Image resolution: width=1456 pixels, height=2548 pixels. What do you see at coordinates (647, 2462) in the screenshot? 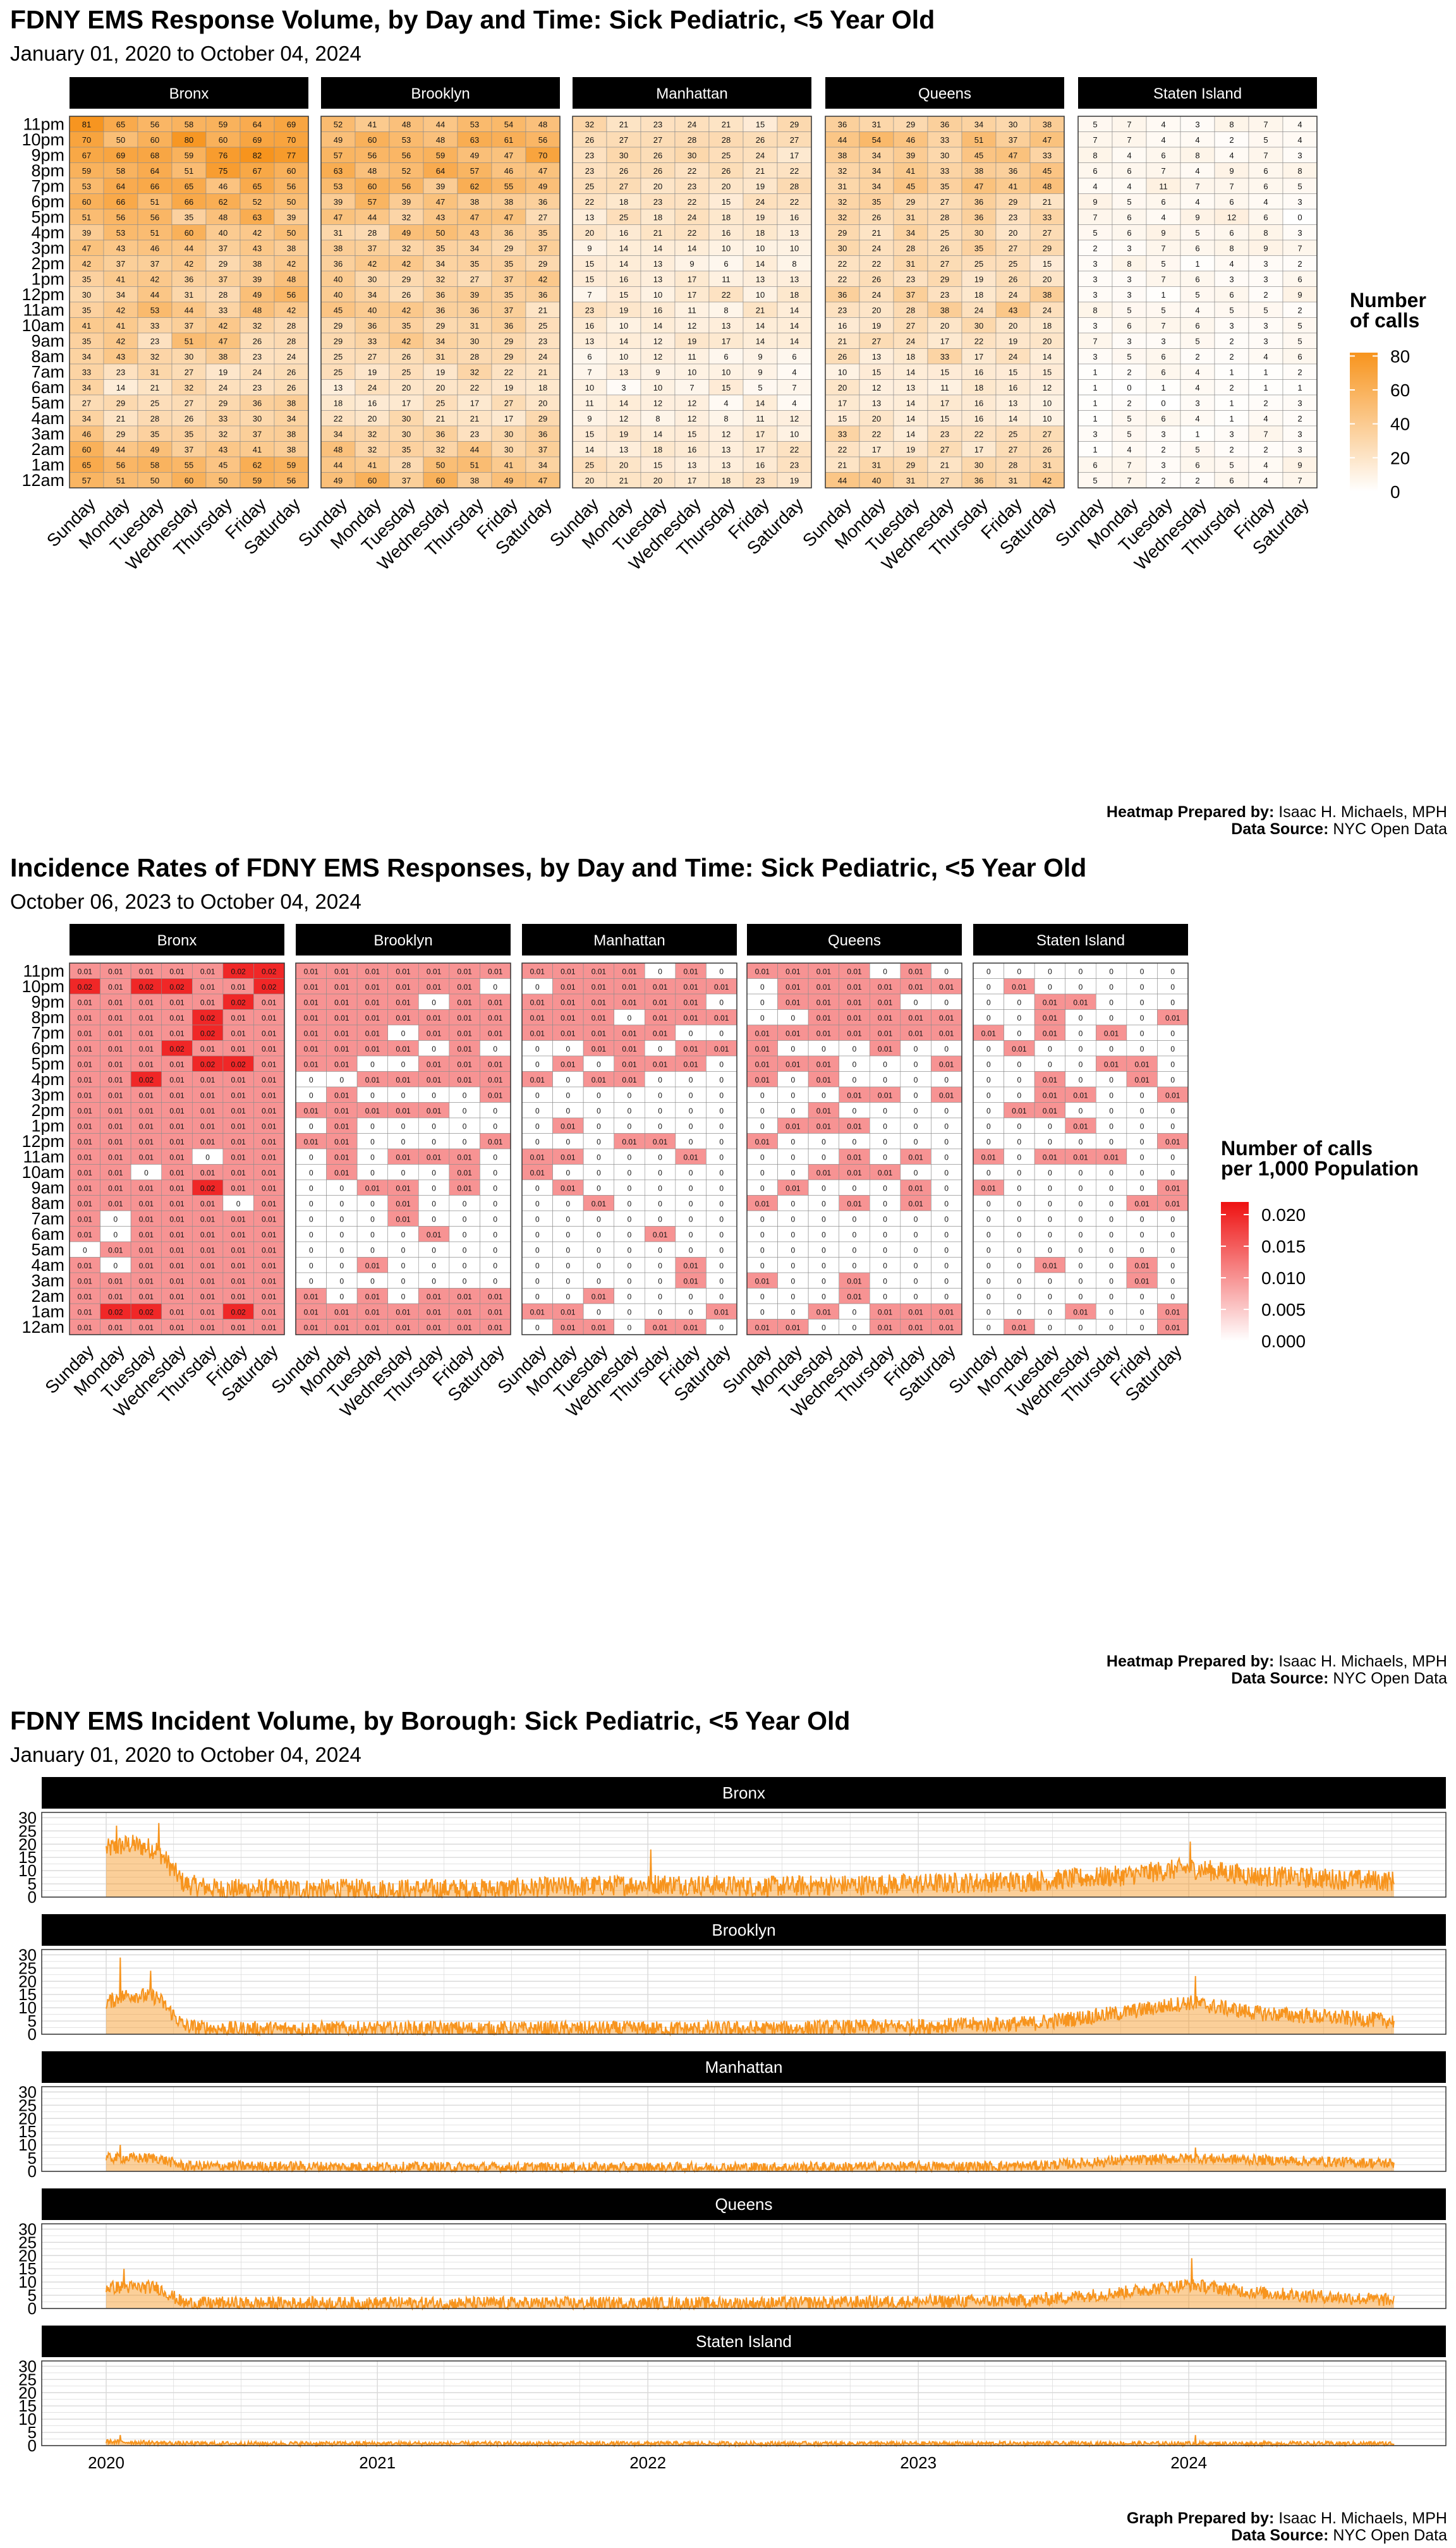
I see `x-tick-label: 2022` at bounding box center [647, 2462].